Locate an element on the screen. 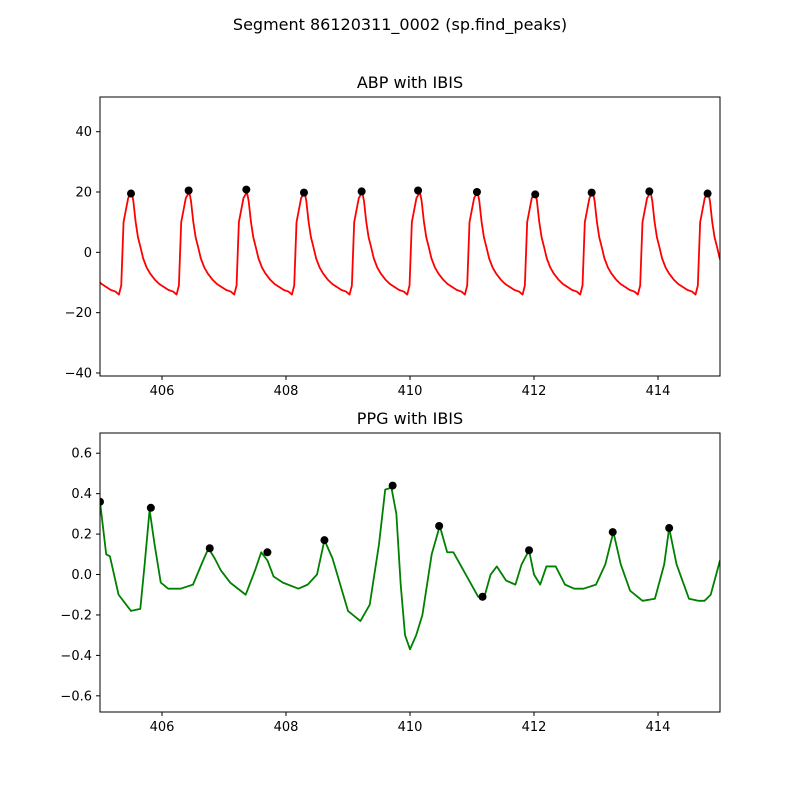  abp-y-tick-label: −40 is located at coordinates (78, 373).